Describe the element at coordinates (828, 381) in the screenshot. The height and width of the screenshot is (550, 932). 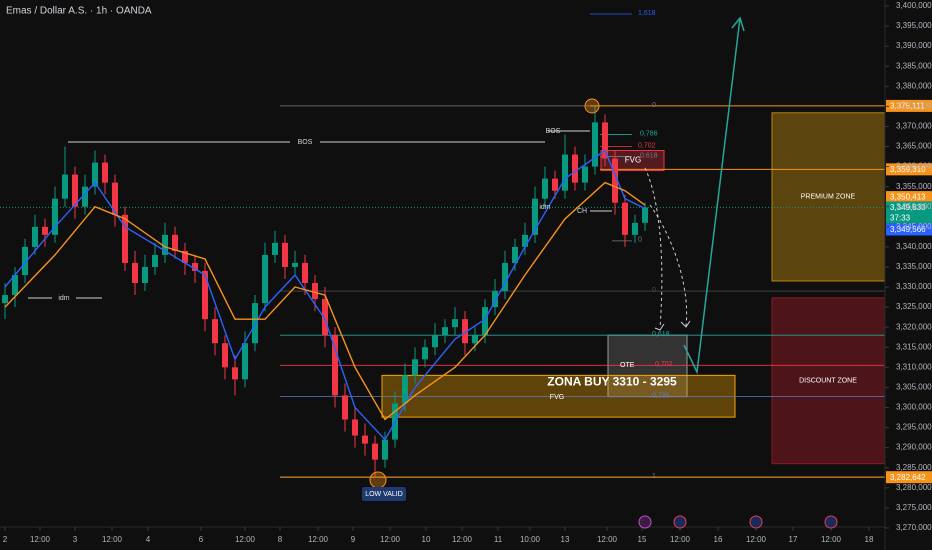
I see `zone` at that location.